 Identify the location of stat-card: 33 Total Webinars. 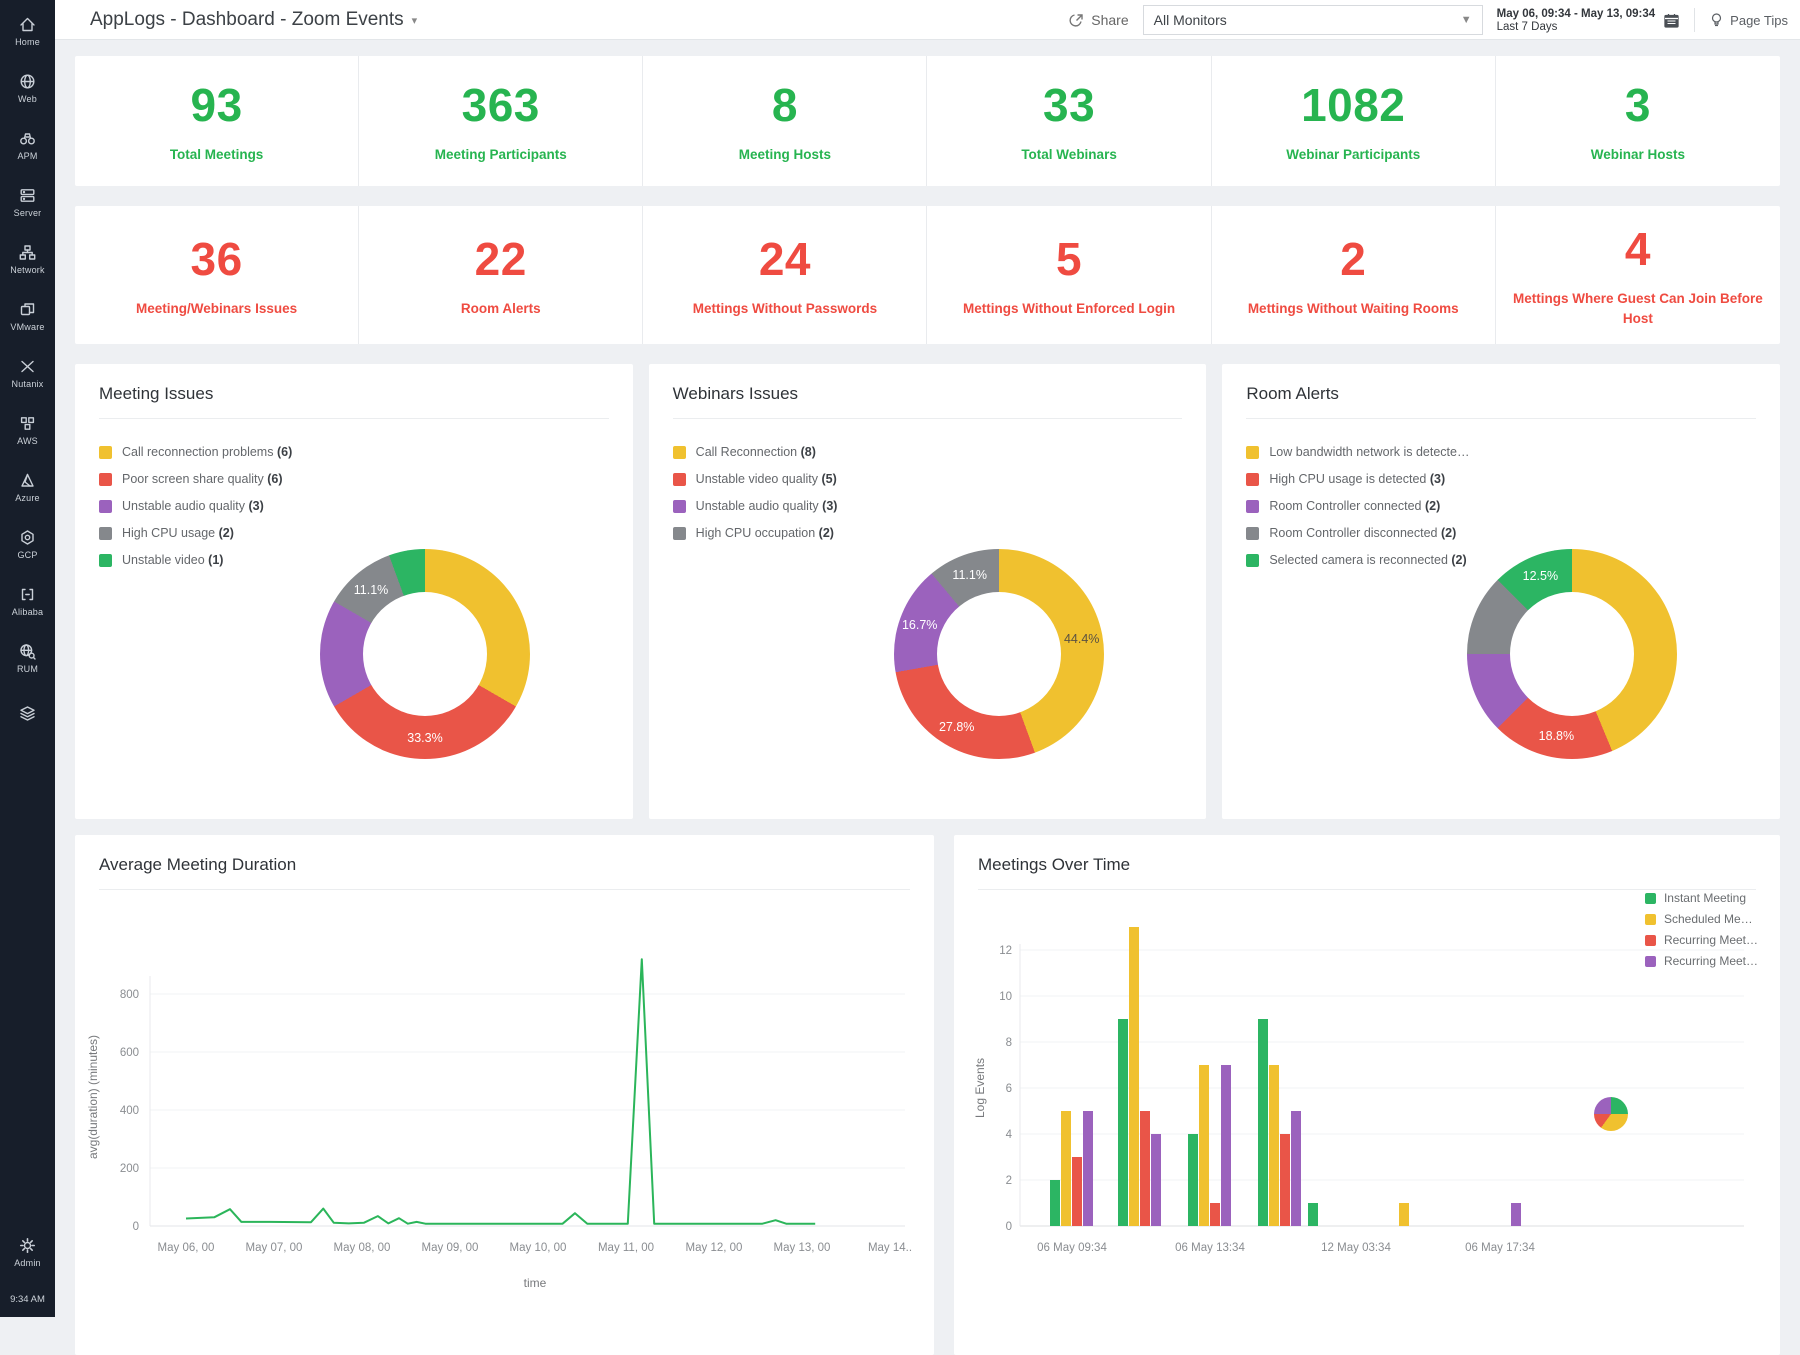
(1069, 121).